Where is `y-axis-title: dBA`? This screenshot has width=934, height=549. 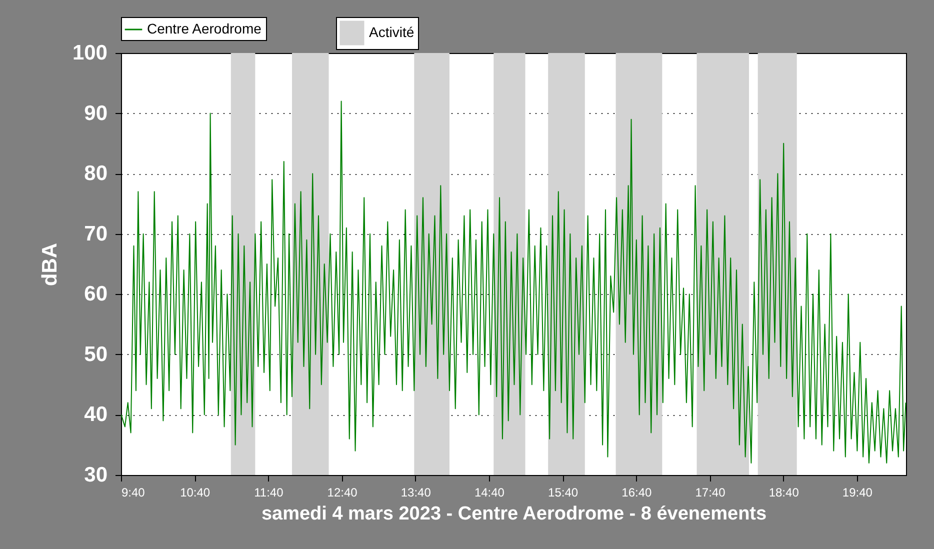
y-axis-title: dBA is located at coordinates (50, 264).